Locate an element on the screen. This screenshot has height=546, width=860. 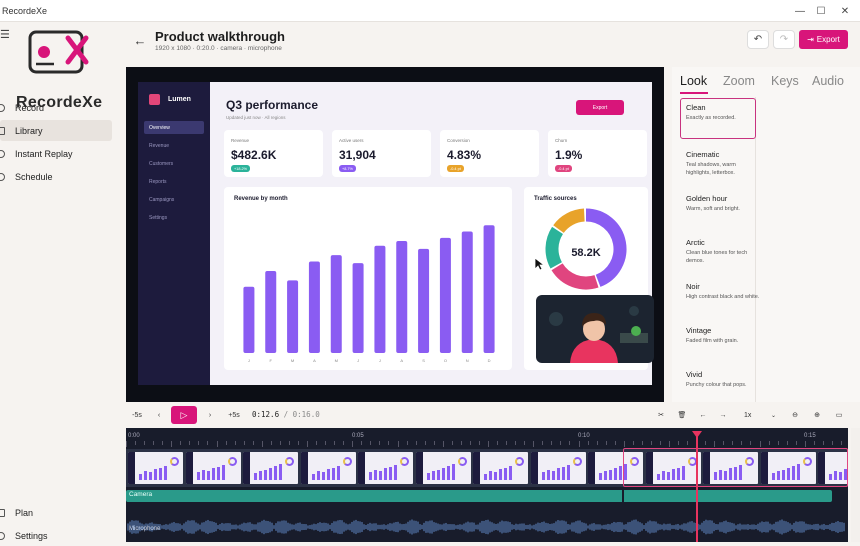
look-option-vivid: Vivid Punchy colour that pops. is located at coordinates (724, 379).